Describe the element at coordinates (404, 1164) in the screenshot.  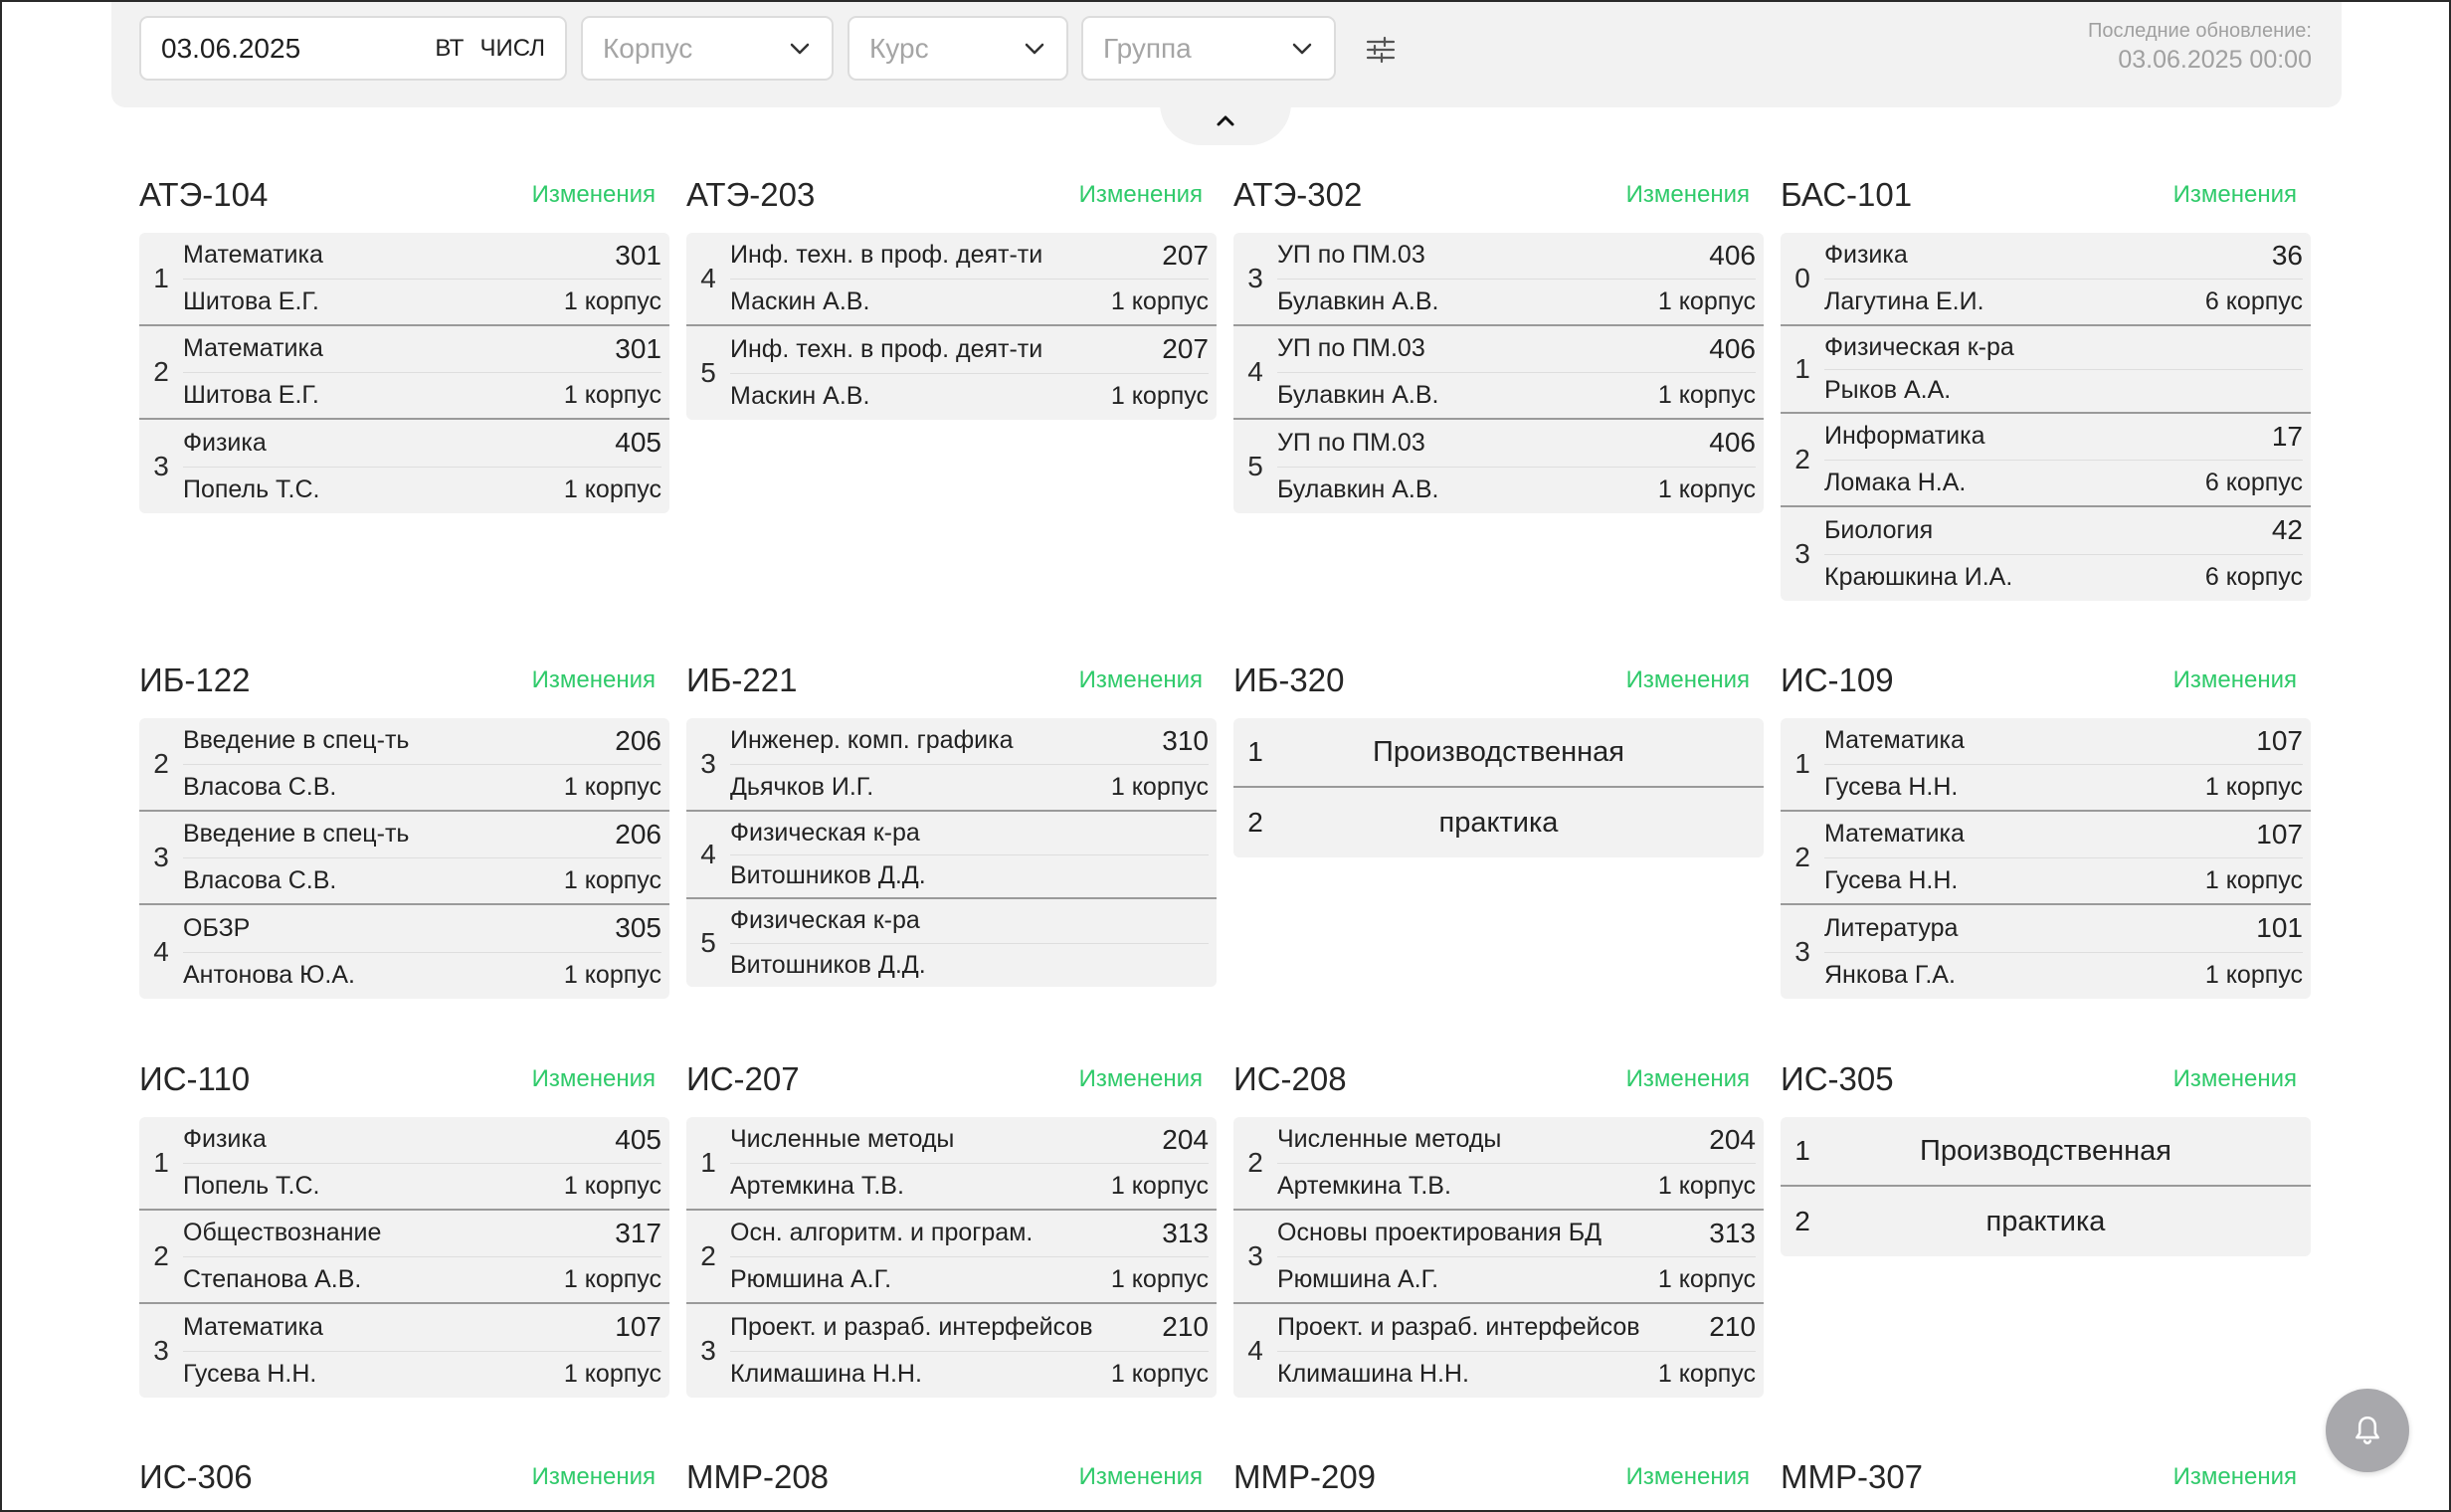
I see `lesson-row: 1 Физика 405 Попель Т.С. 1 корпус` at that location.